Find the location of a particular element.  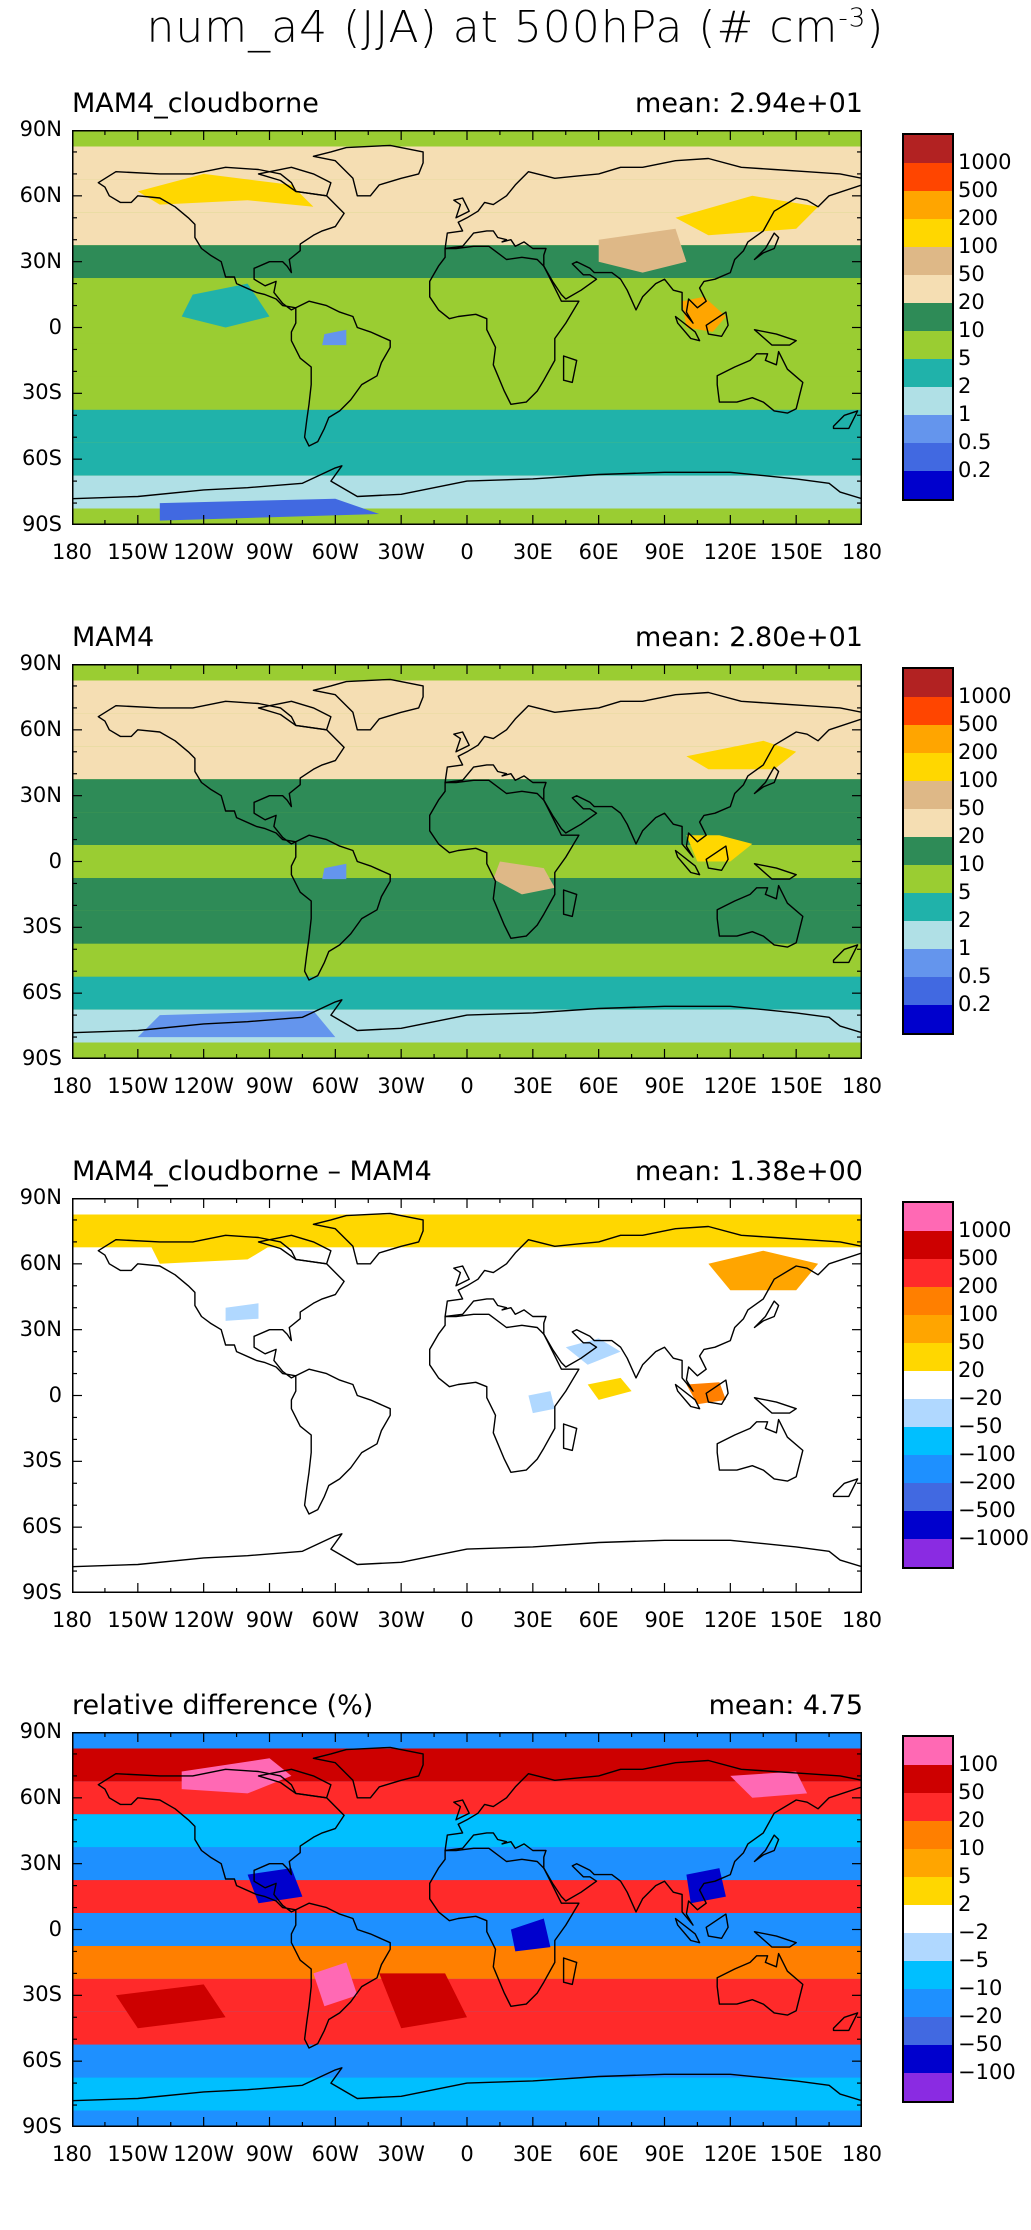

lon-tick-label: 0 is located at coordinates (467, 1620).